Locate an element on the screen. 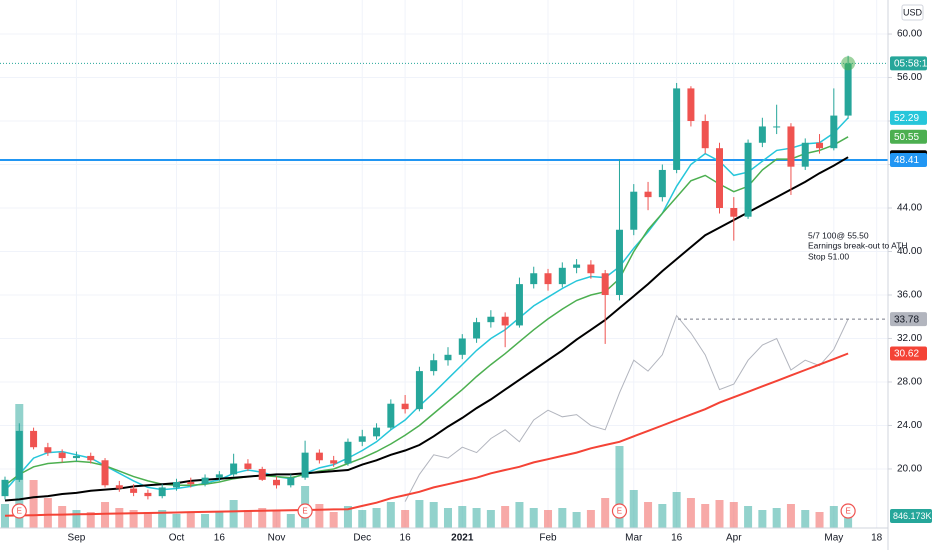 This screenshot has height=550, width=932. x-tick-label: Apr is located at coordinates (734, 538).